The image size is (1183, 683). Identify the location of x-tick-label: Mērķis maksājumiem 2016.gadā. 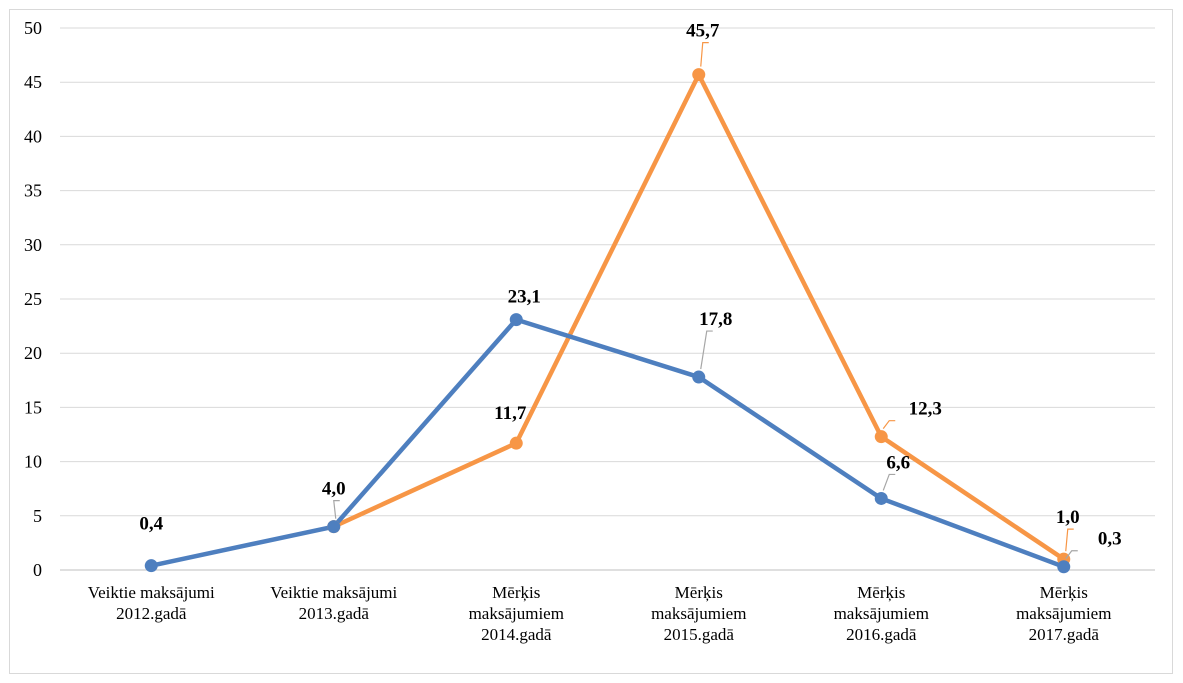
(881, 613).